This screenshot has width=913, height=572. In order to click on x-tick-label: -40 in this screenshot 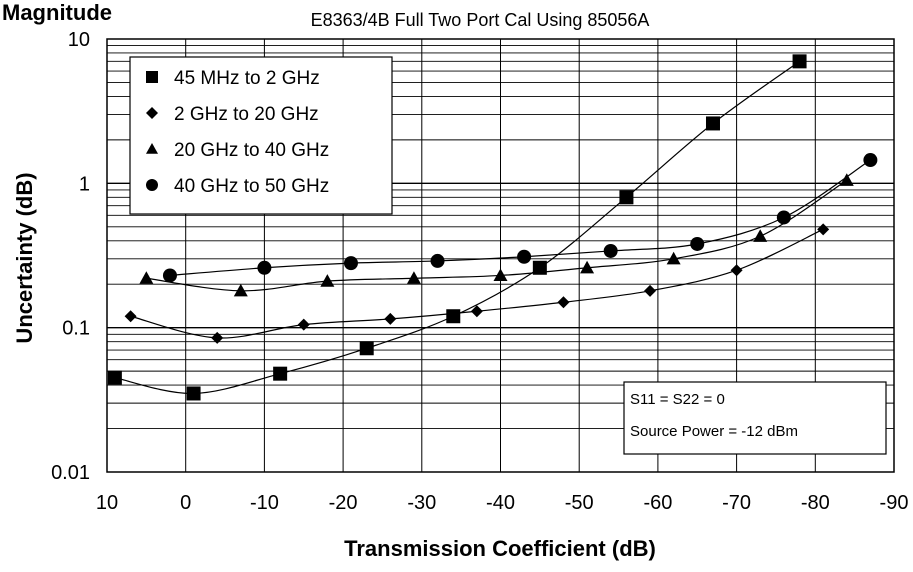, I will do `click(500, 503)`.